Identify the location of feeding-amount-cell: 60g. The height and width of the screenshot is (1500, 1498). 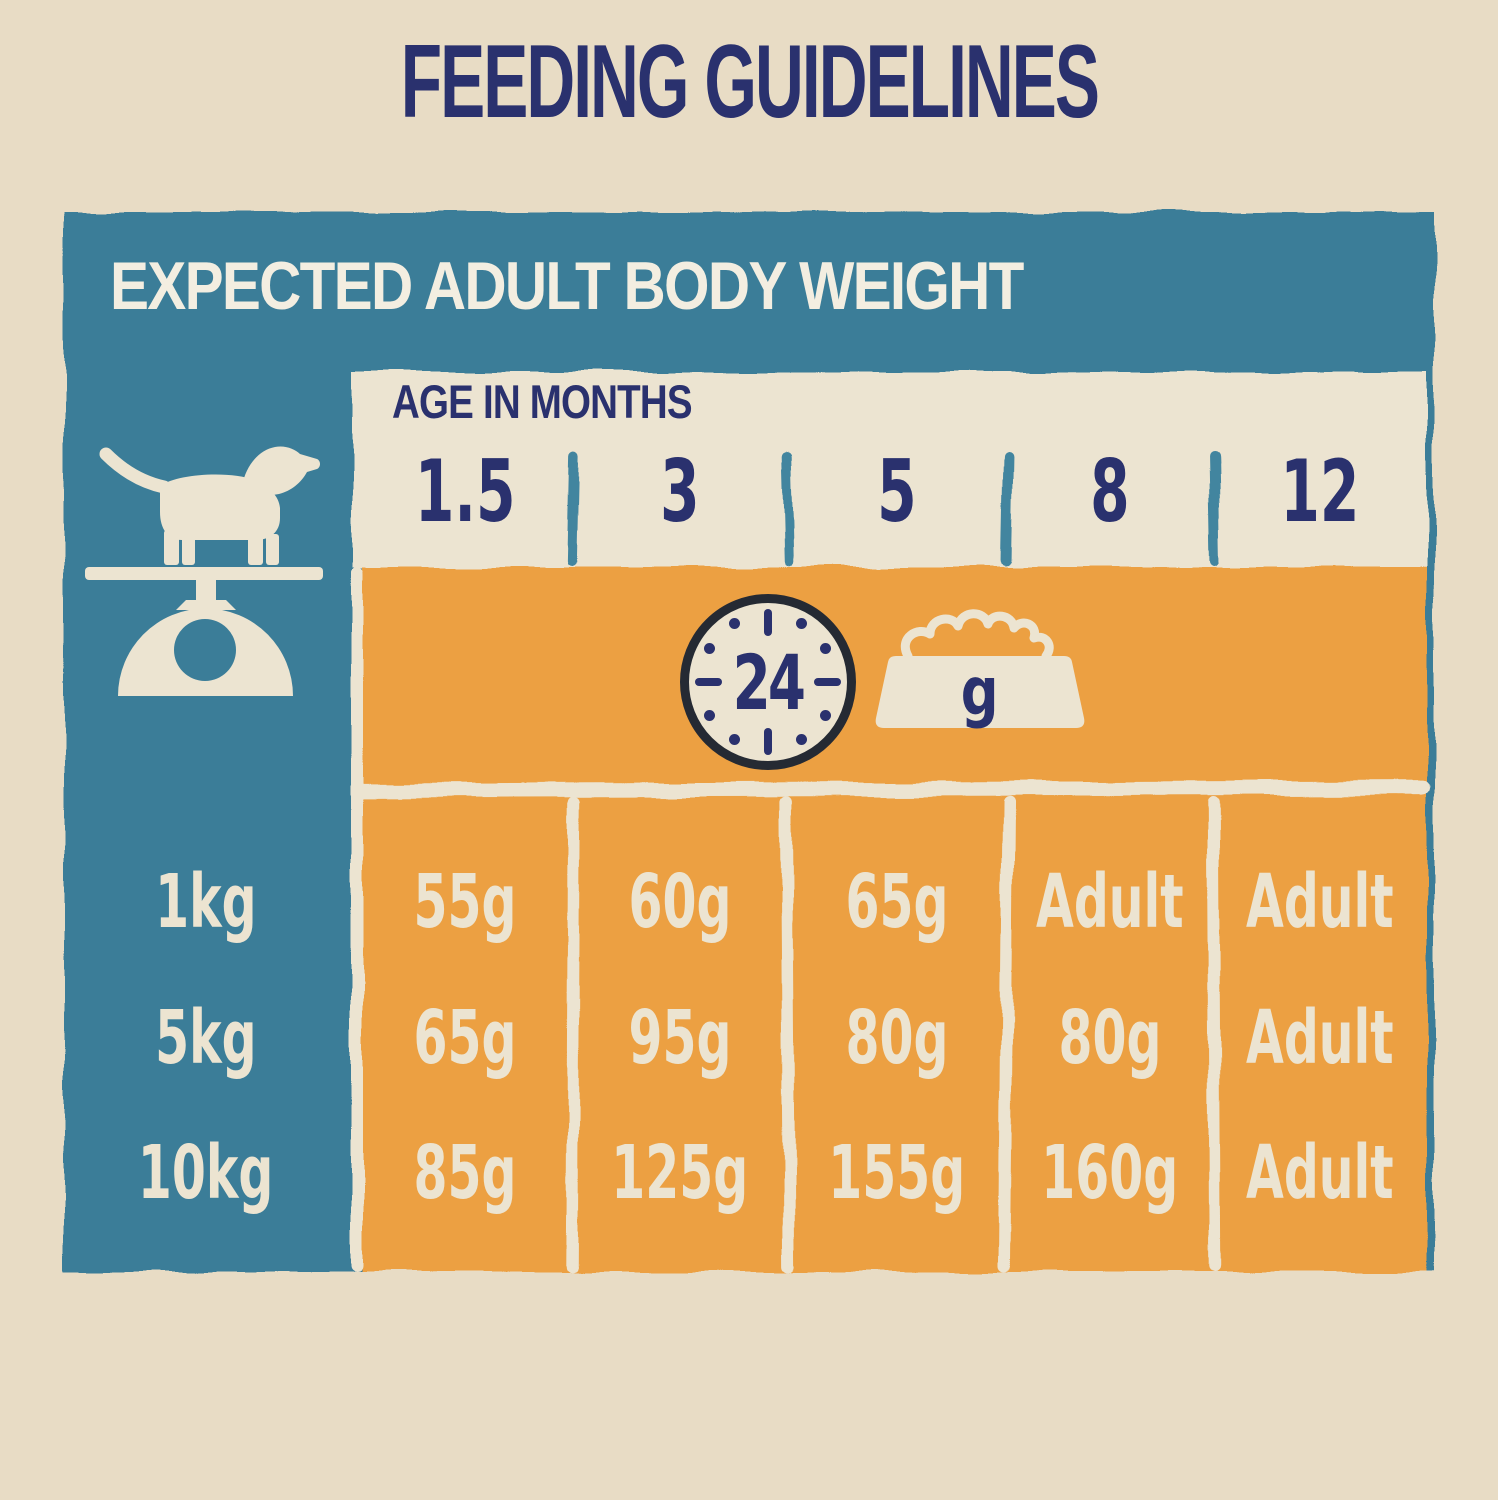
(680, 902).